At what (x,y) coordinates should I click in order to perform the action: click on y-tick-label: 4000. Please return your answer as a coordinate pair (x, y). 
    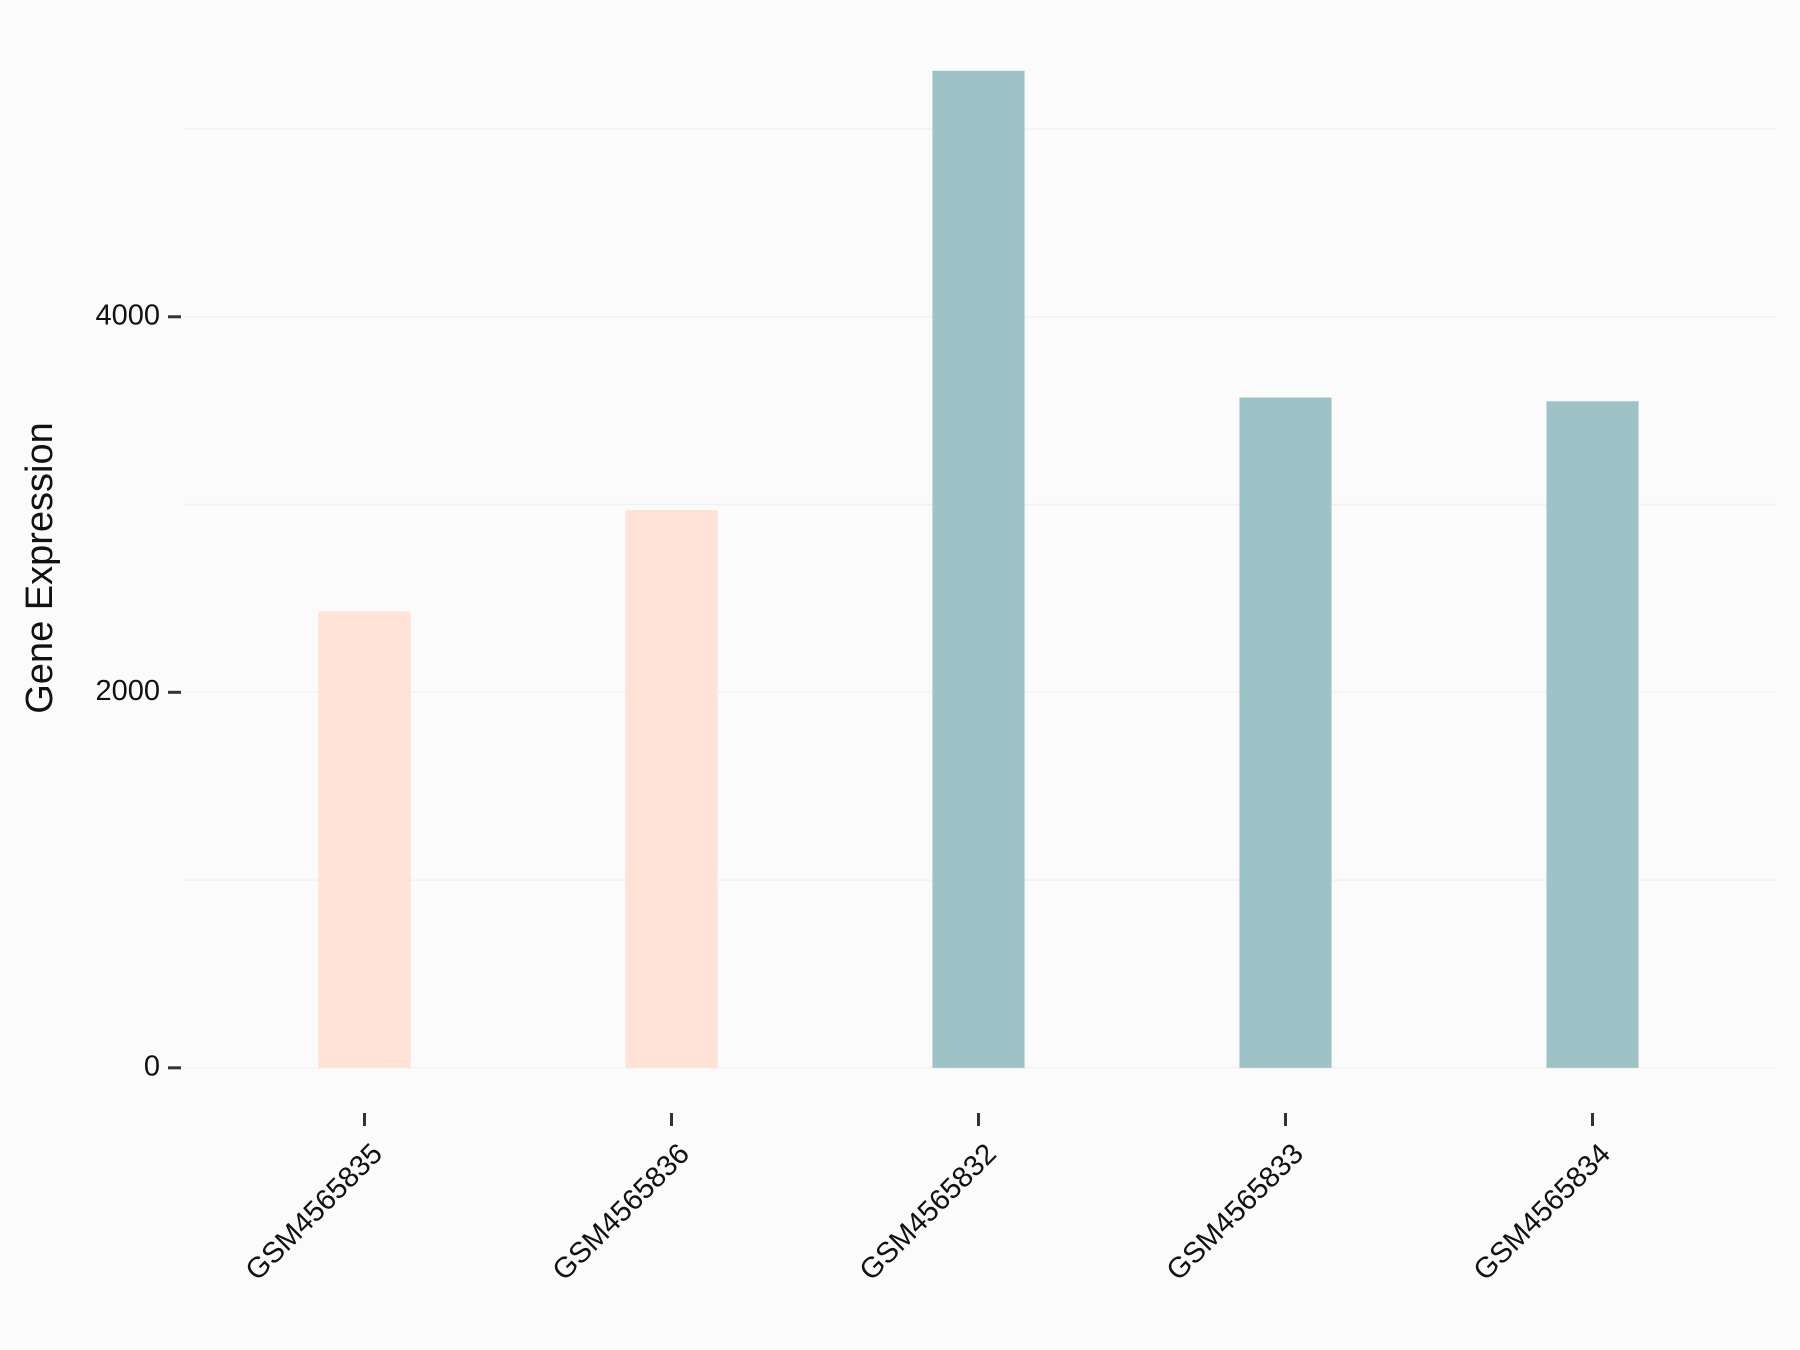
    Looking at the image, I should click on (127, 315).